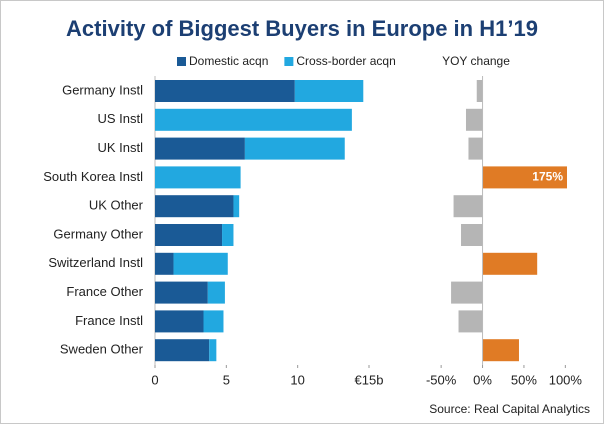  I want to click on panel-title: YOY change, so click(476, 61).